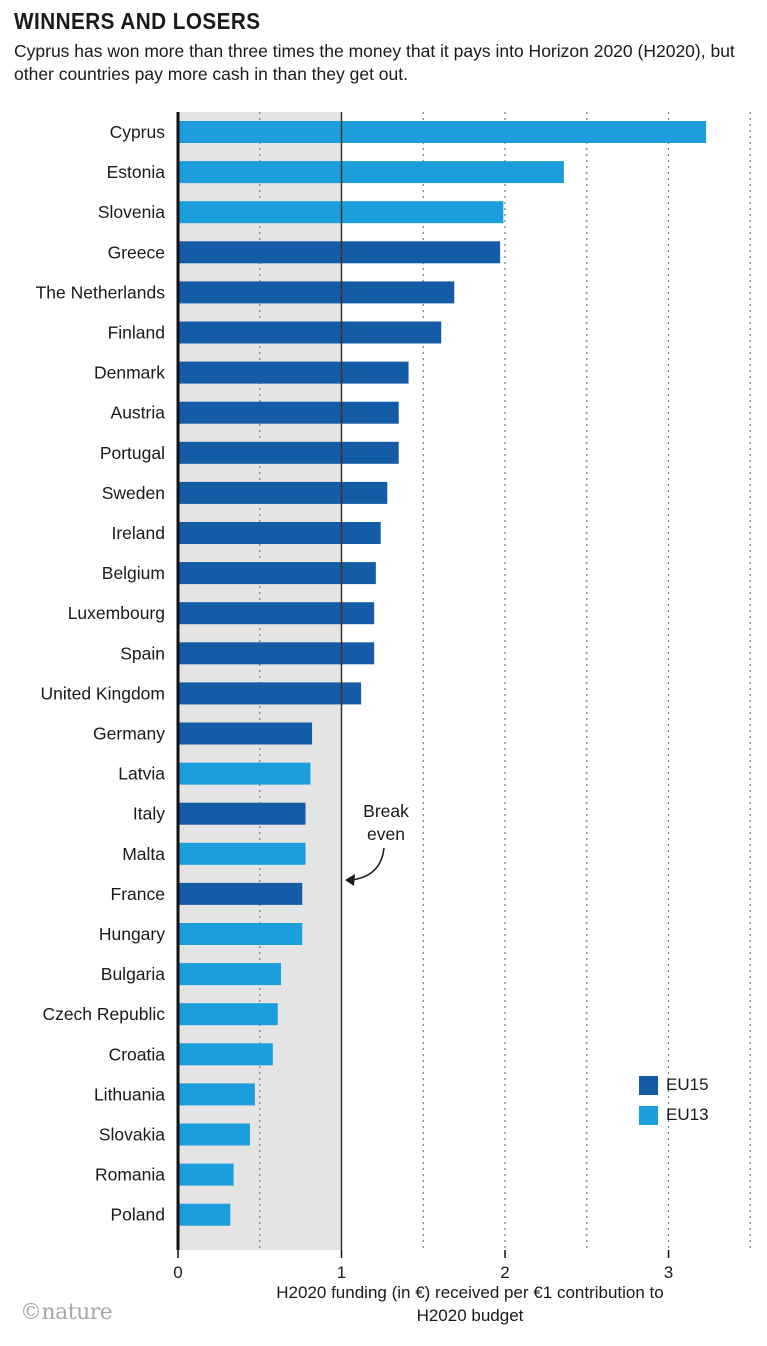 Image resolution: width=767 pixels, height=1346 pixels. I want to click on bar-malta, so click(242, 853).